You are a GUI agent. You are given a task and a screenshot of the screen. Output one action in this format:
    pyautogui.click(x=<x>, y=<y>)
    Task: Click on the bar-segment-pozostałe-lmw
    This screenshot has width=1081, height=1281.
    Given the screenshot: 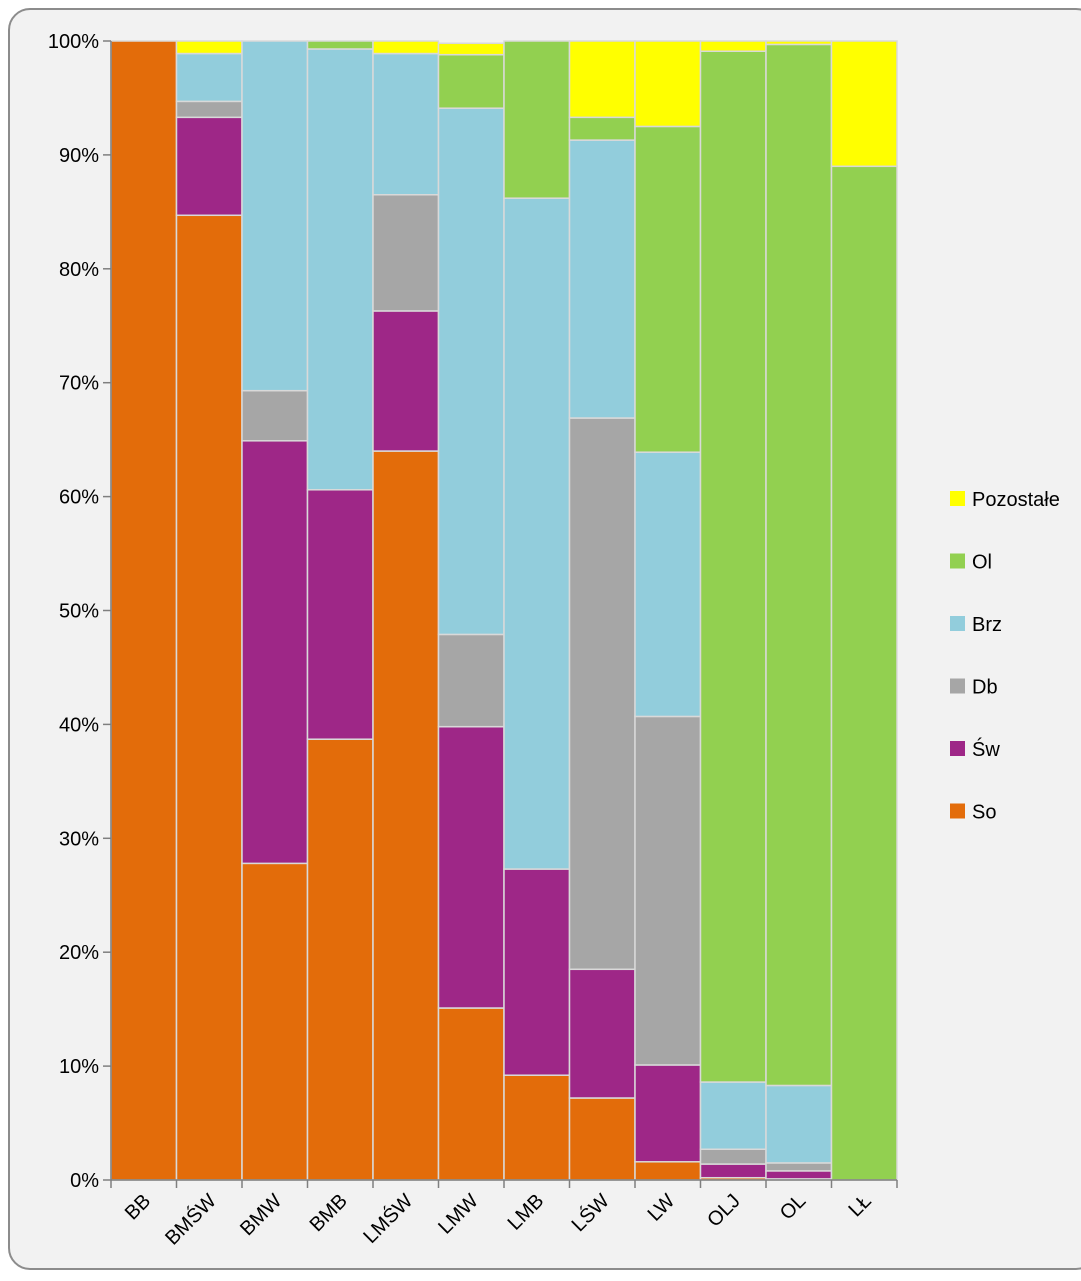 What is the action you would take?
    pyautogui.click(x=471, y=49)
    